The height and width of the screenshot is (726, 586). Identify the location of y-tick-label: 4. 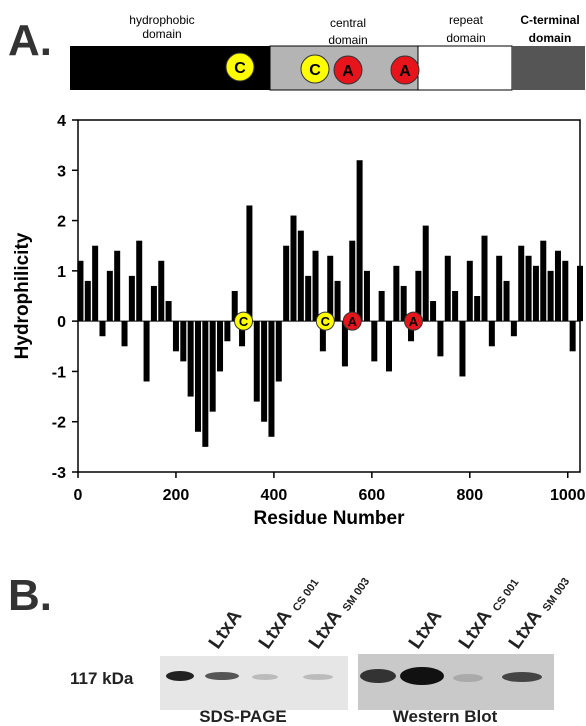
(61, 121).